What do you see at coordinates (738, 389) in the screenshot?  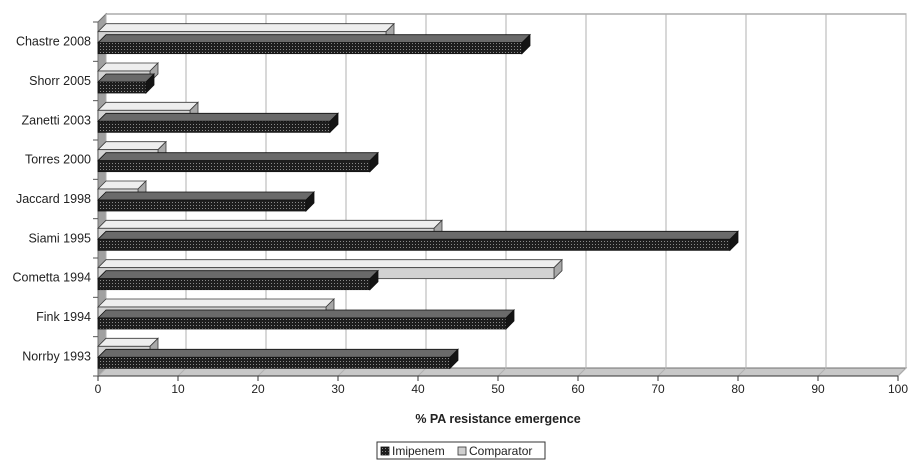 I see `x-tick-label-80: 80` at bounding box center [738, 389].